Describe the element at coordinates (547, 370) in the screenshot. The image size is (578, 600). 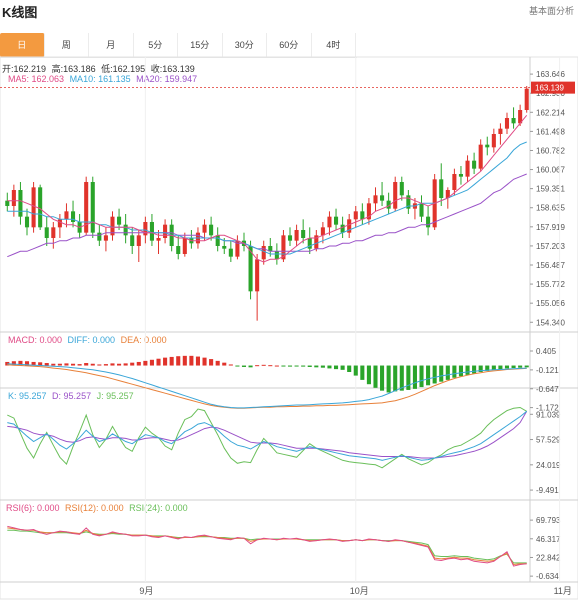
I see `macd-tick-label-1: -0.121` at that location.